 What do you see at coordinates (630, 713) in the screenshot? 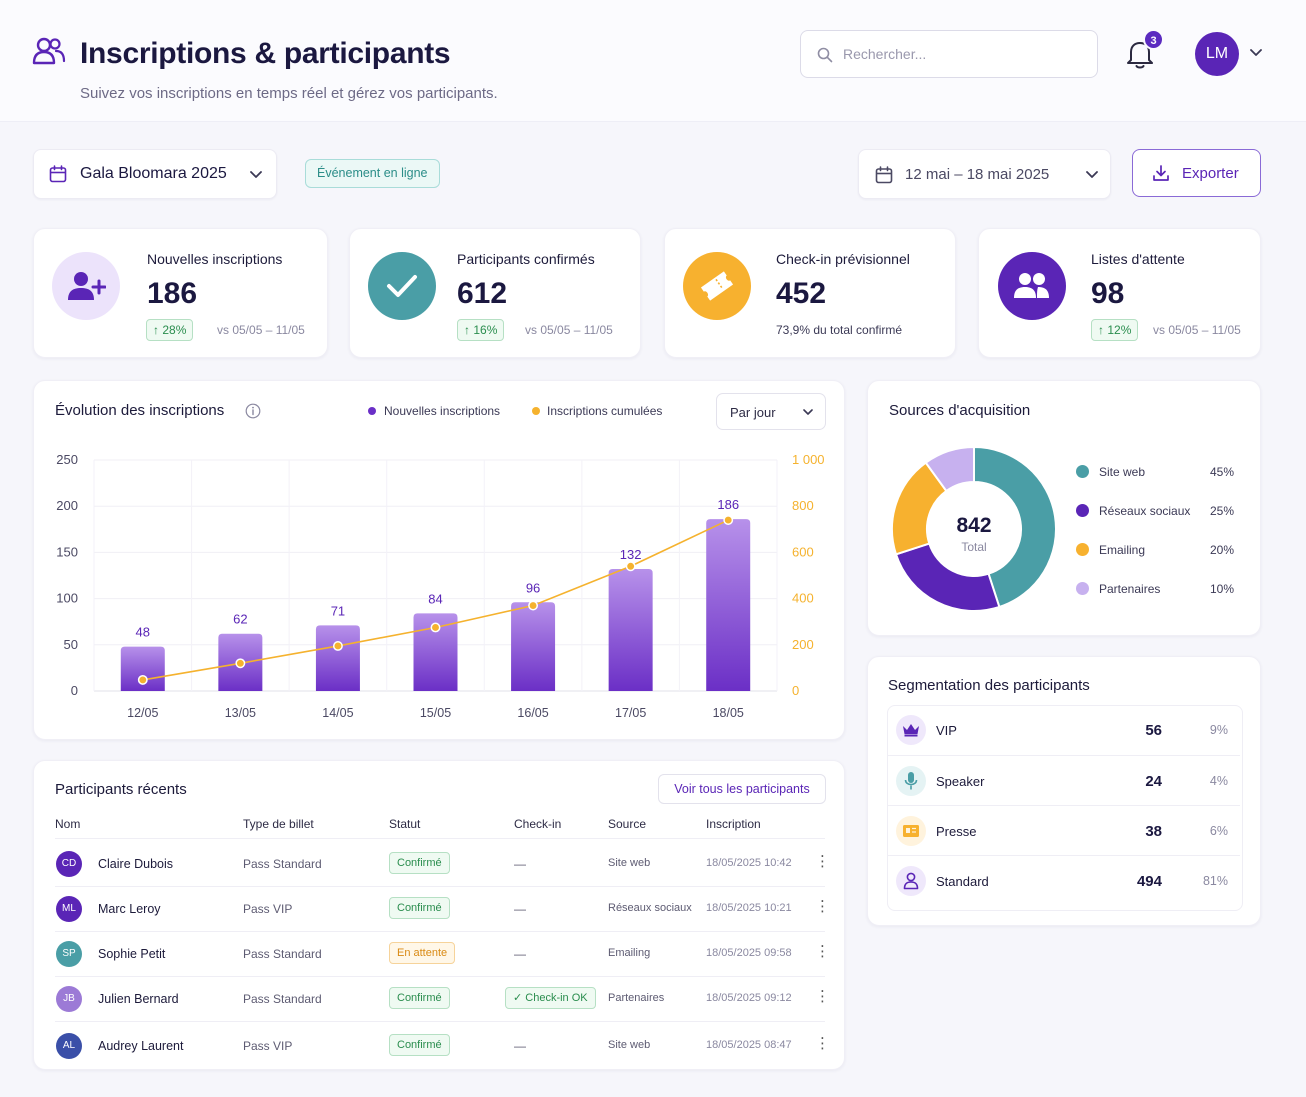
I see `x-tick-label: 17/05` at bounding box center [630, 713].